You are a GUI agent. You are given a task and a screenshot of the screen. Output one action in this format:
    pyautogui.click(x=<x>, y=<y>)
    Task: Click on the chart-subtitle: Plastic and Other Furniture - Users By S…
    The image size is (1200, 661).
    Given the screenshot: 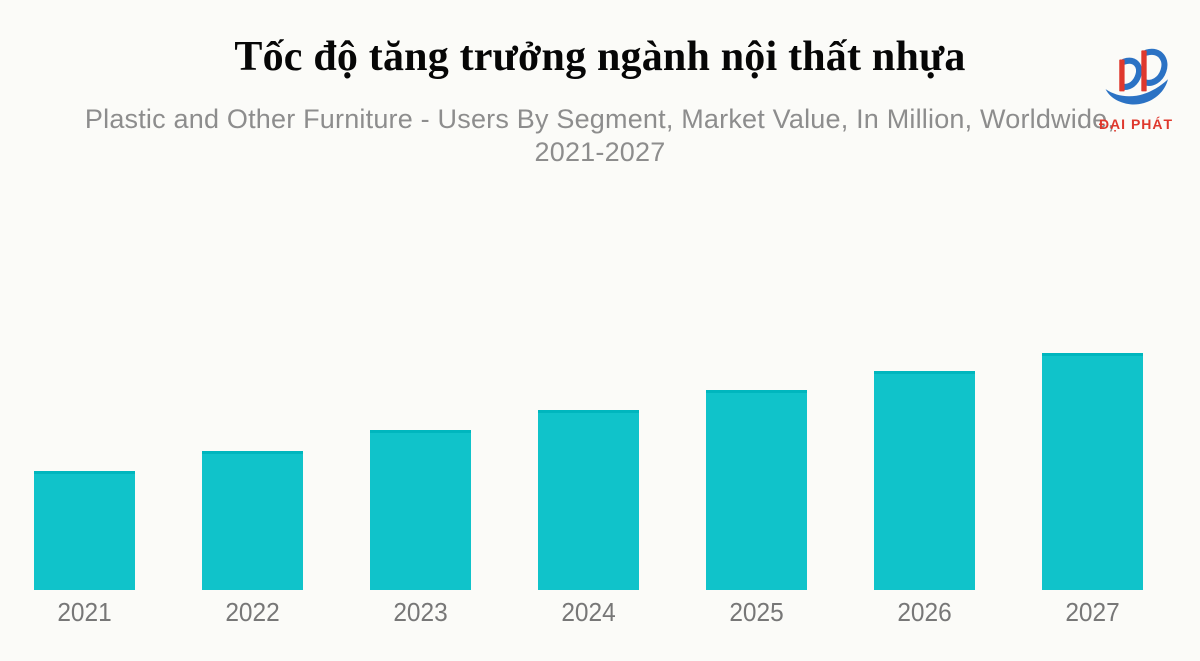 What is the action you would take?
    pyautogui.click(x=600, y=136)
    